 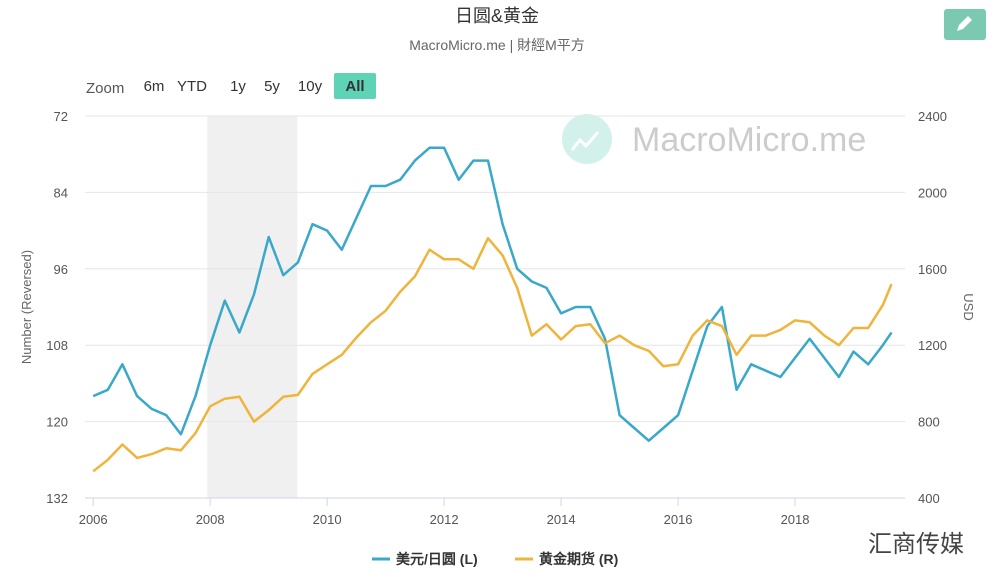 What do you see at coordinates (678, 519) in the screenshot?
I see `x-tick-label: 2016` at bounding box center [678, 519].